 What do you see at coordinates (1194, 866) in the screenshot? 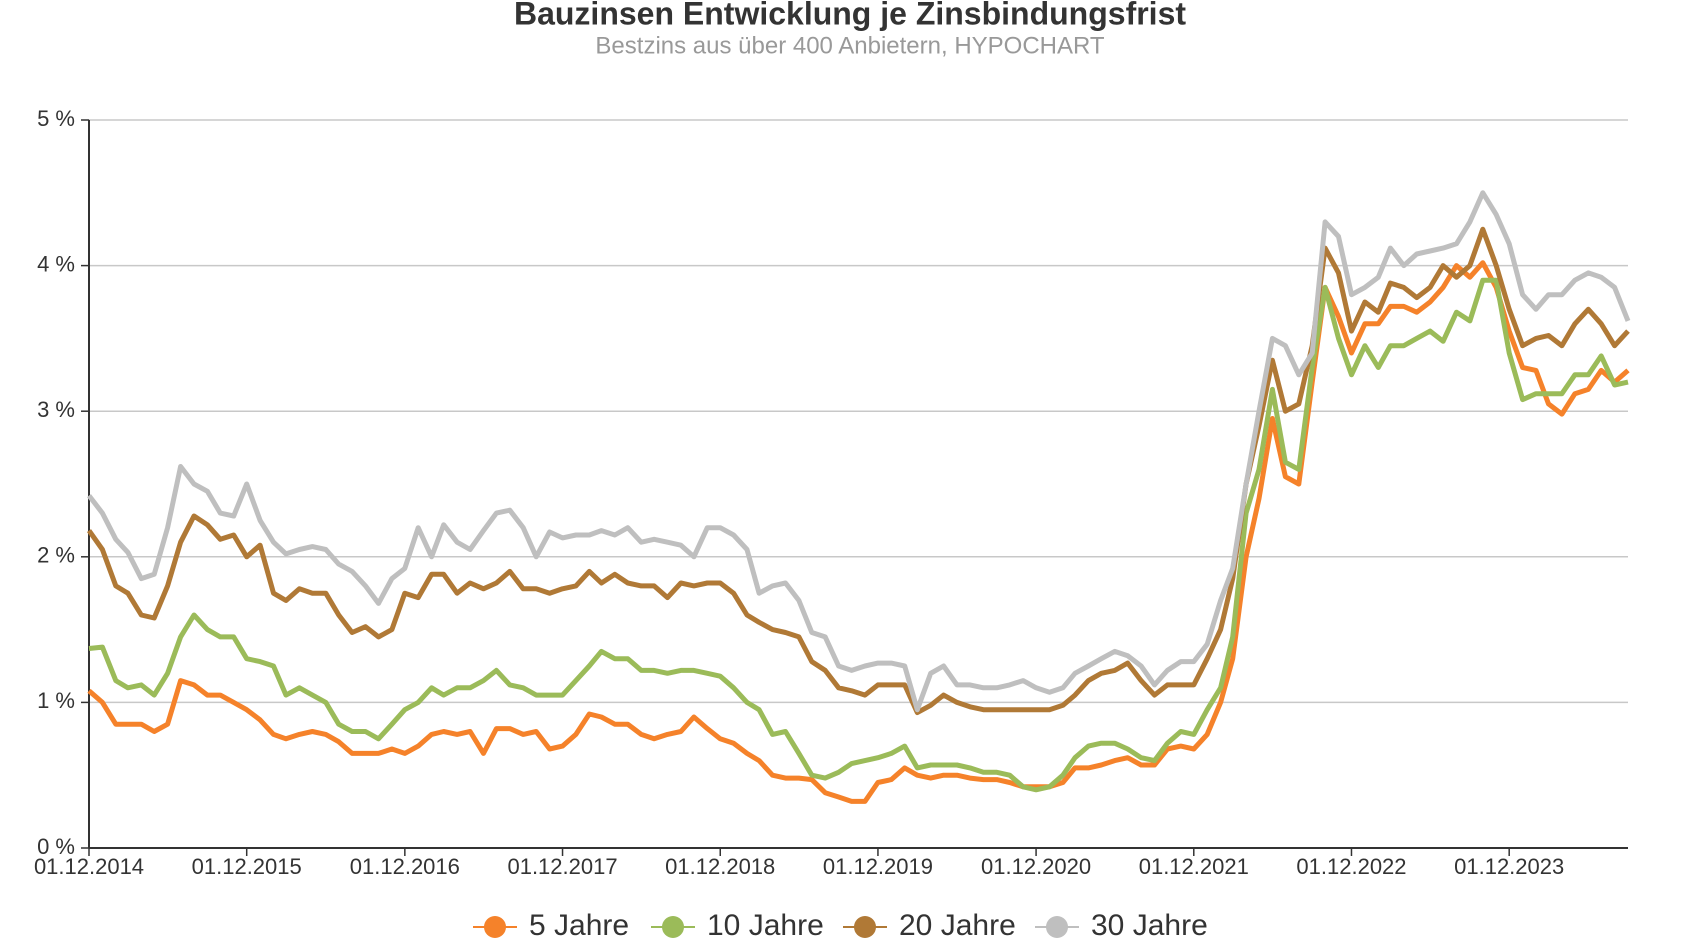
I see `x-tick-label: 01.12.2021` at bounding box center [1194, 866].